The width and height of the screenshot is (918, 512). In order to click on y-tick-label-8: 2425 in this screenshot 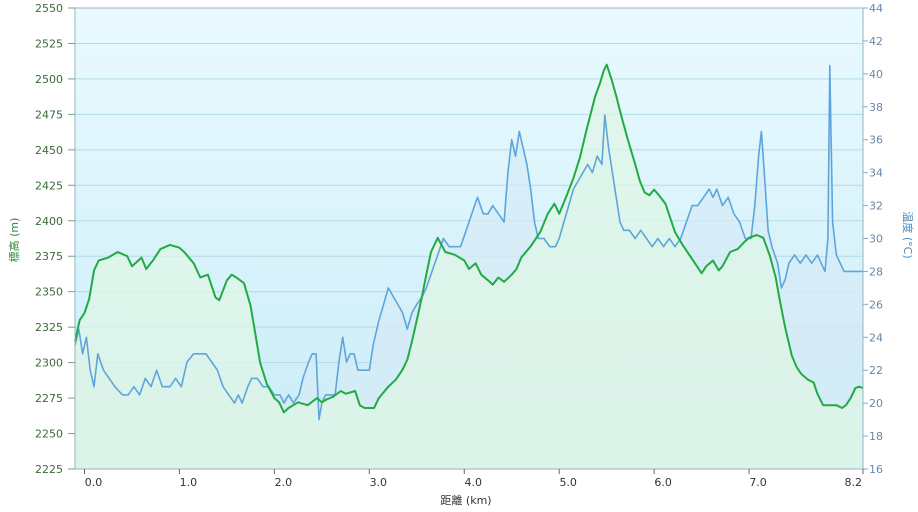, I will do `click(49, 185)`.